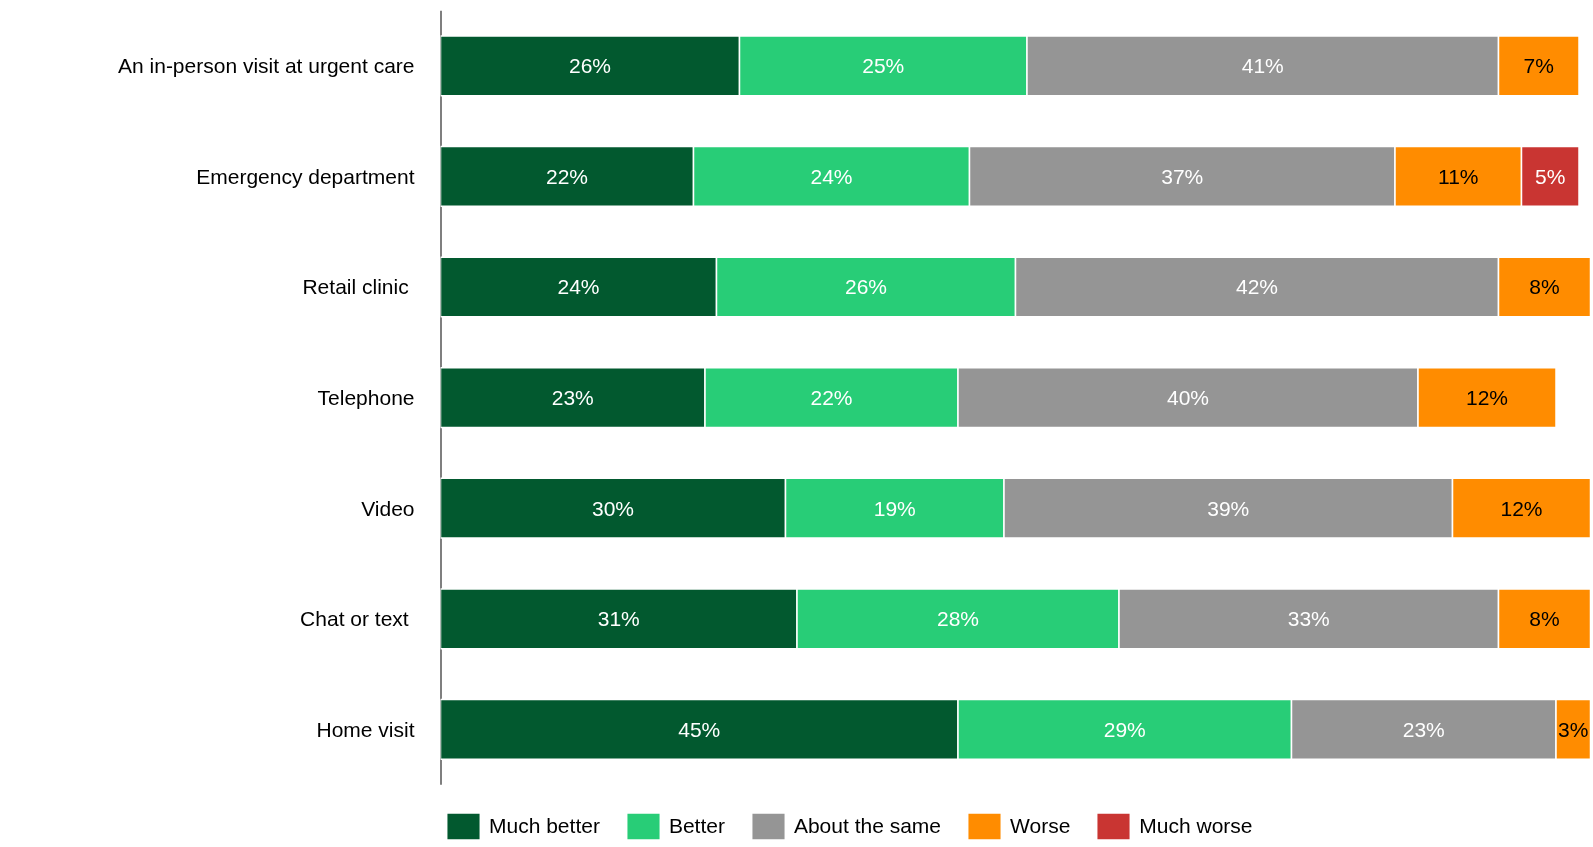 This screenshot has width=1593, height=847. Describe the element at coordinates (883, 66) in the screenshot. I see `data-label: 25%` at that location.